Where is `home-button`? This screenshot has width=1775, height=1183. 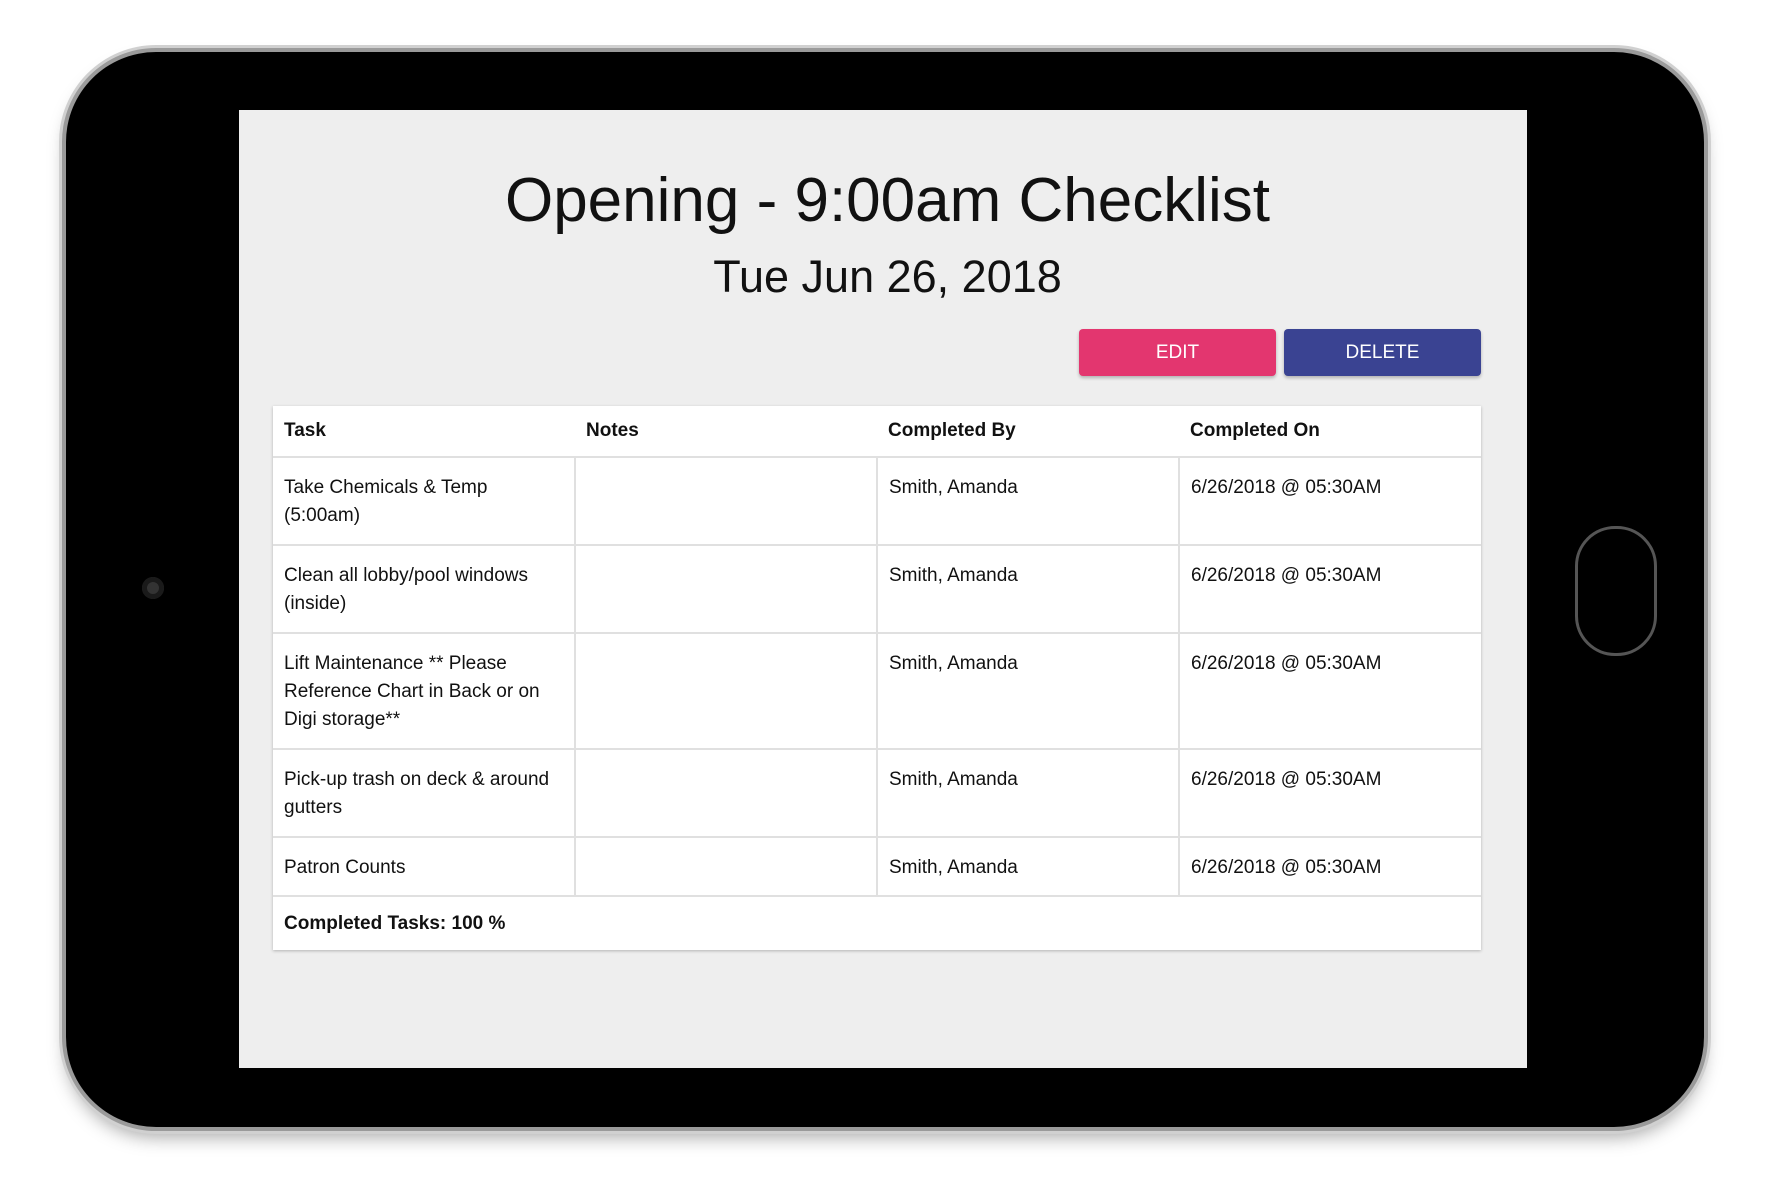
home-button is located at coordinates (1616, 591).